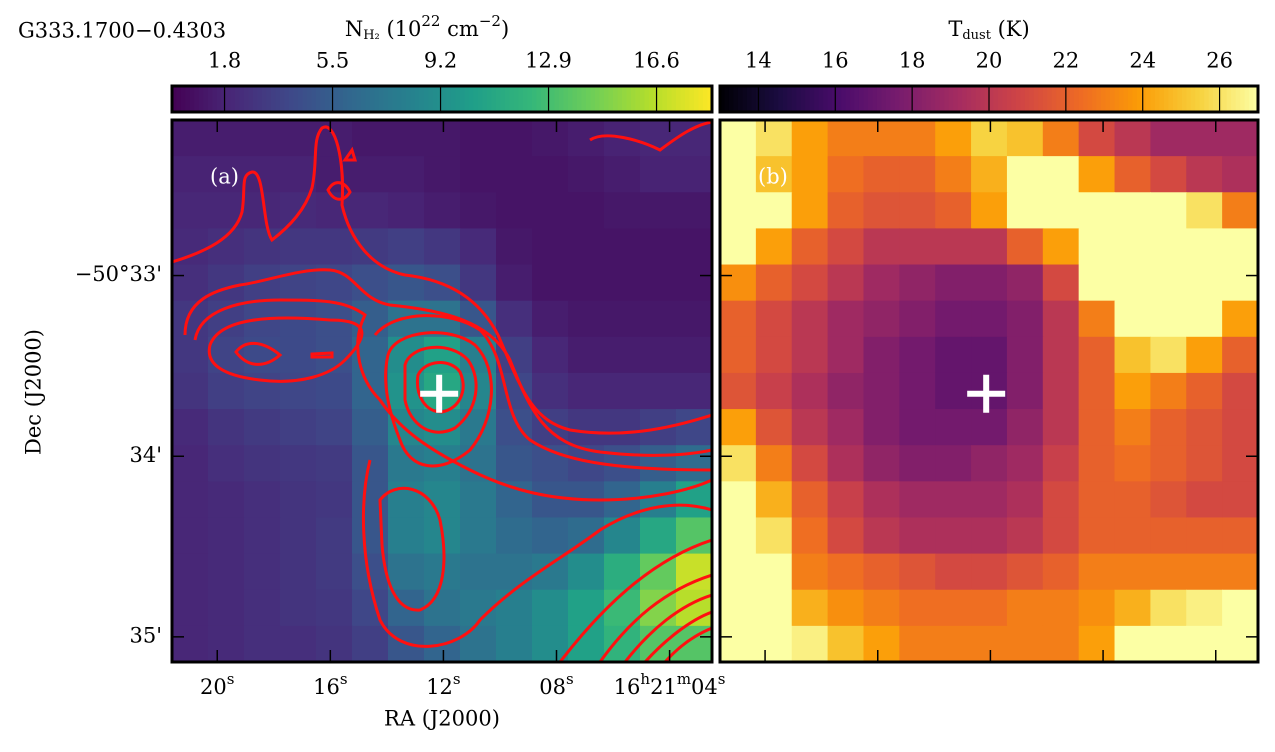 The width and height of the screenshot is (1275, 752). Describe the element at coordinates (758, 61) in the screenshot. I see `colorbar-tick-label: 14` at that location.